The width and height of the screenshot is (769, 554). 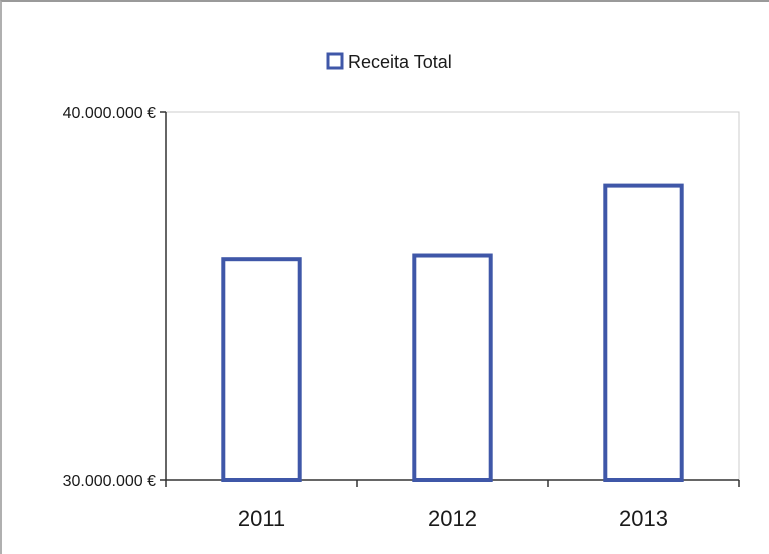 I want to click on legend-swatch, so click(x=335, y=61).